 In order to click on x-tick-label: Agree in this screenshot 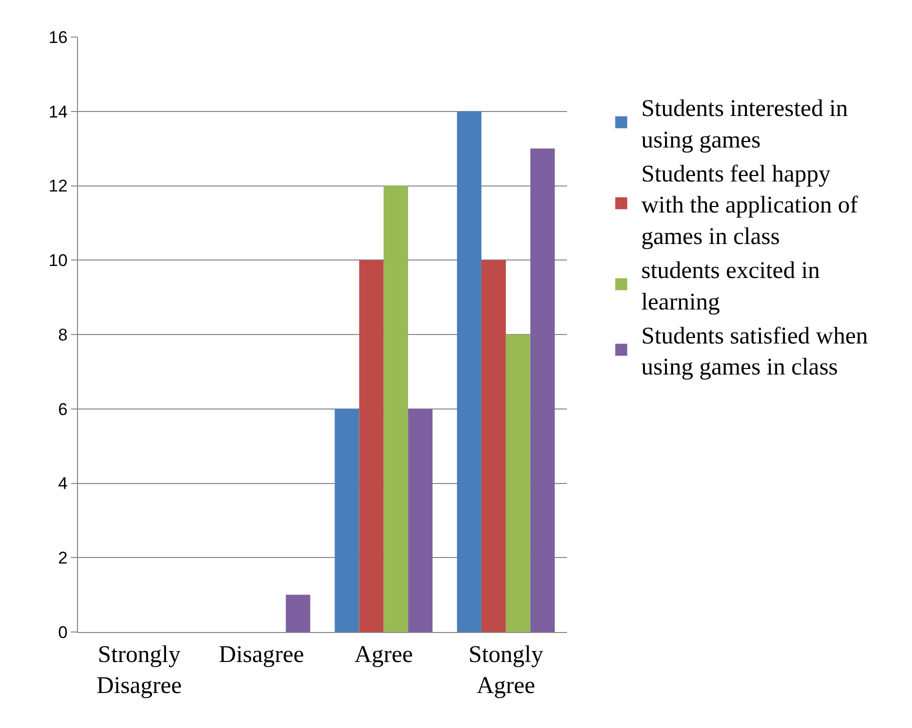, I will do `click(383, 655)`.